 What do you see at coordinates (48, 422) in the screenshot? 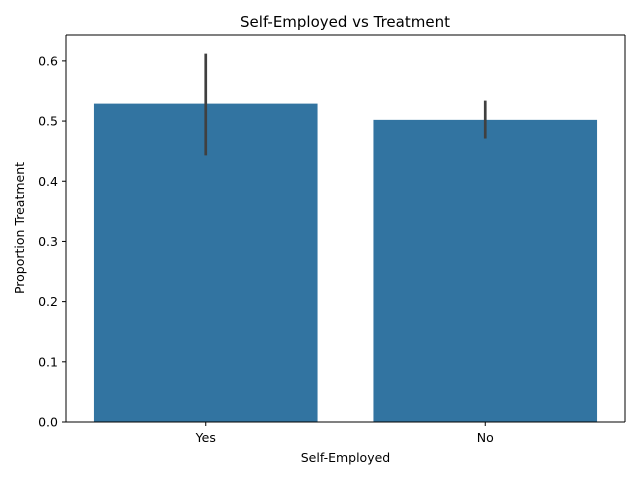
I see `y-tick-label: 0.0` at bounding box center [48, 422].